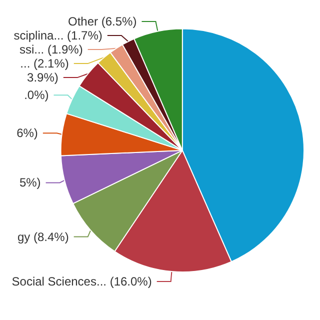 The image size is (320, 320). What do you see at coordinates (43, 237) in the screenshot?
I see `slice-label: gy (8.4%)` at bounding box center [43, 237].